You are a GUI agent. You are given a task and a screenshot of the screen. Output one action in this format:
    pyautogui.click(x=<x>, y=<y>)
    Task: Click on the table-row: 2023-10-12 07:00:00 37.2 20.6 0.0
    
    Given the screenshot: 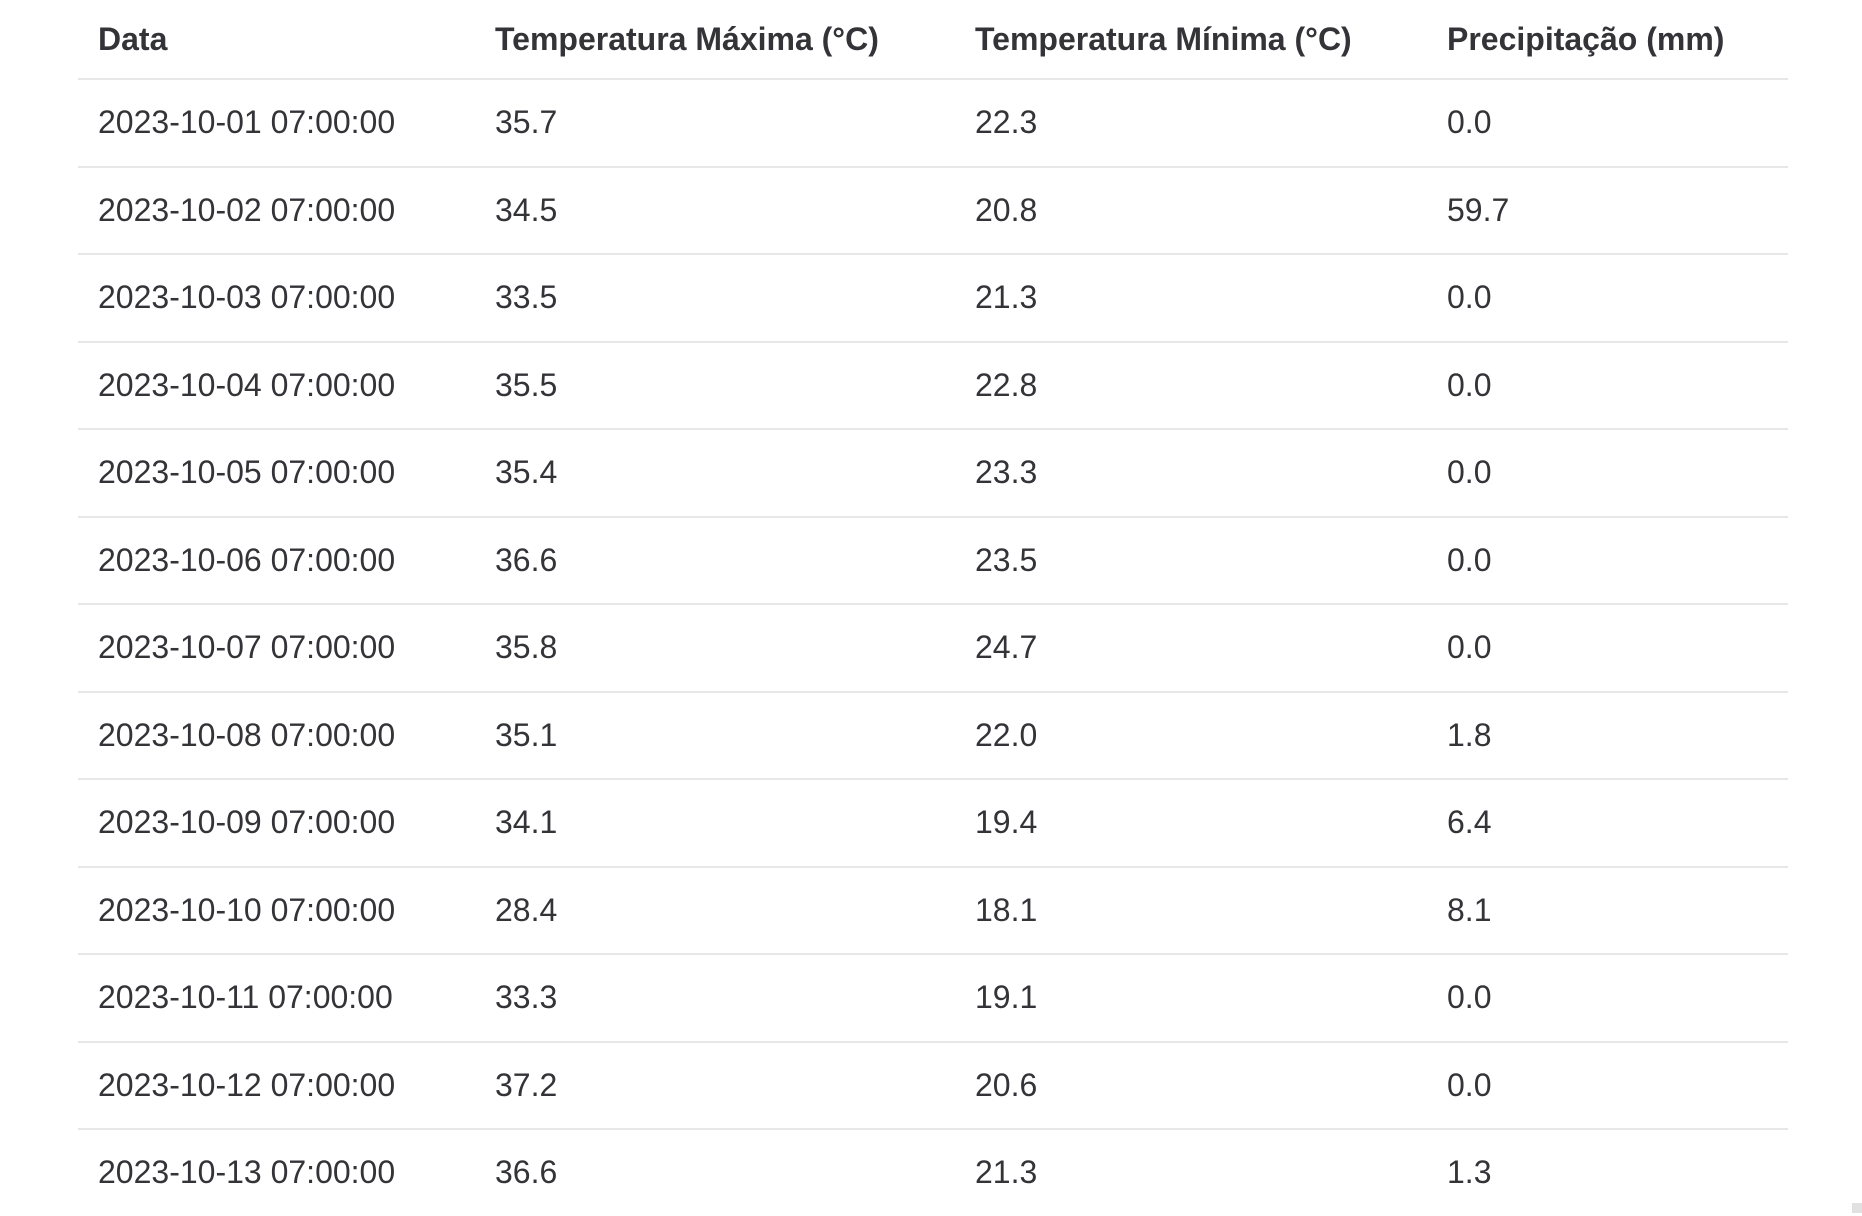 What is the action you would take?
    pyautogui.click(x=933, y=1084)
    